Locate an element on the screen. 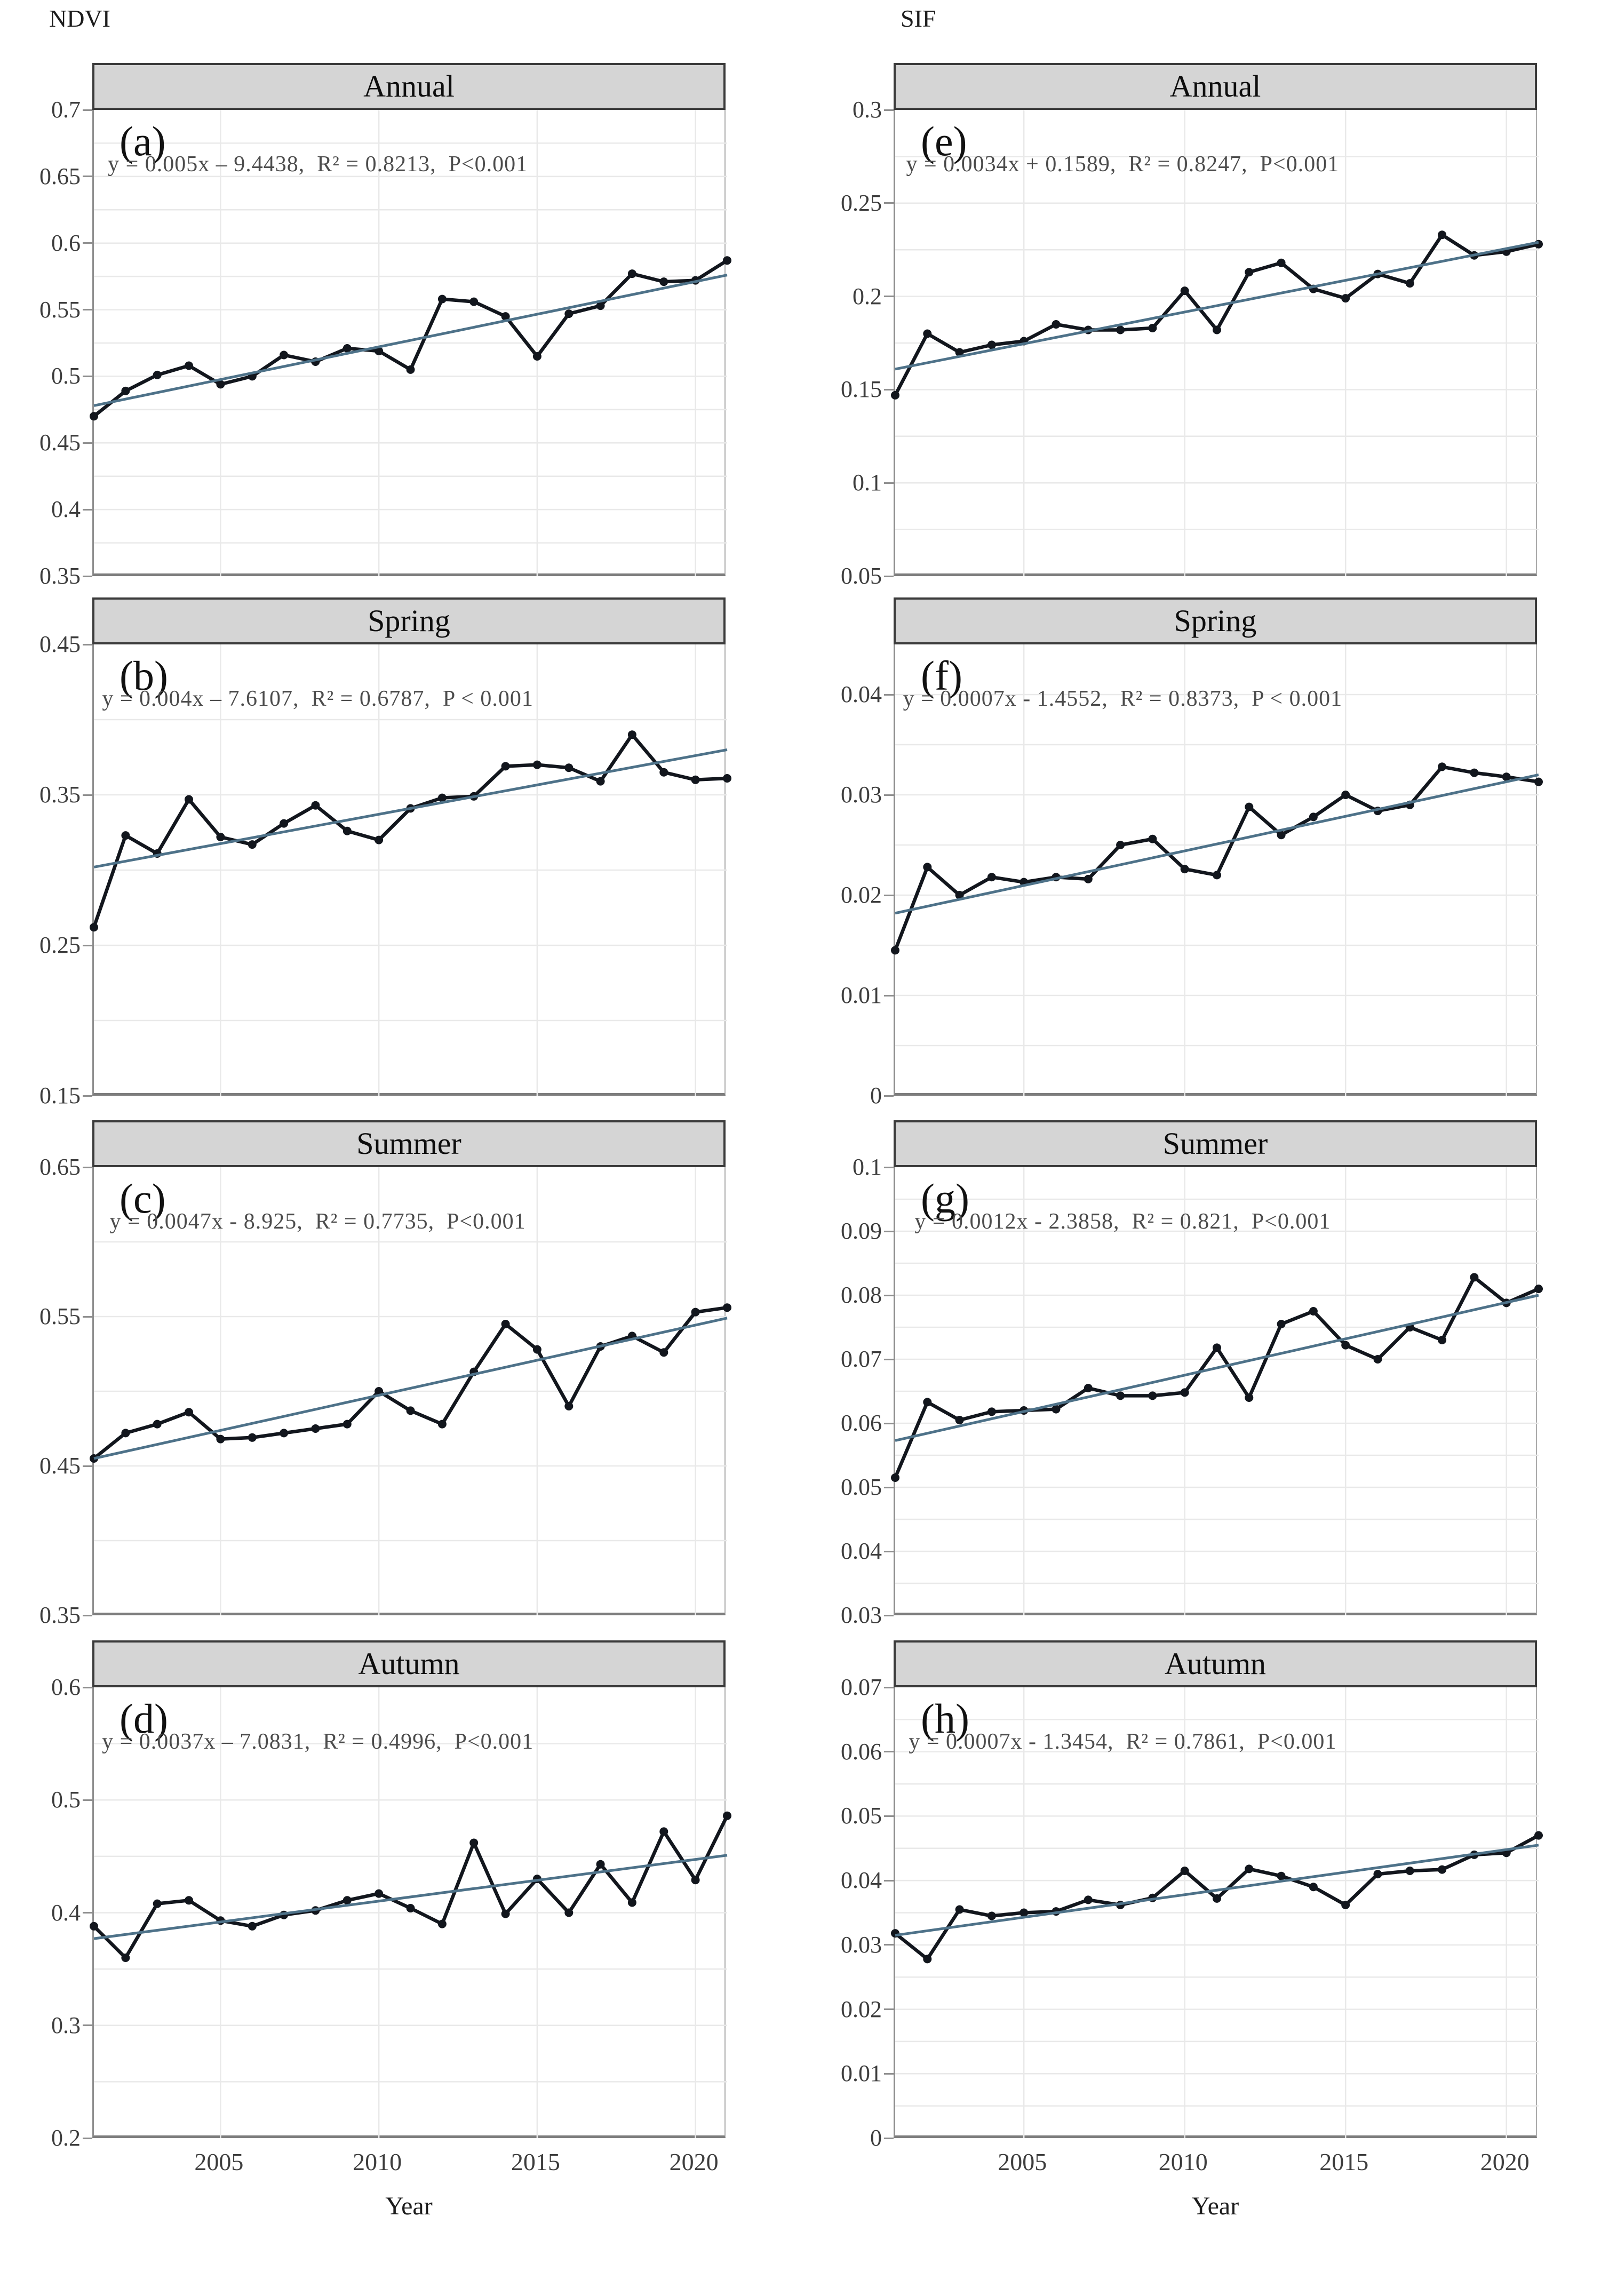 Image resolution: width=1601 pixels, height=2296 pixels. panel-letter: (f) is located at coordinates (942, 675).